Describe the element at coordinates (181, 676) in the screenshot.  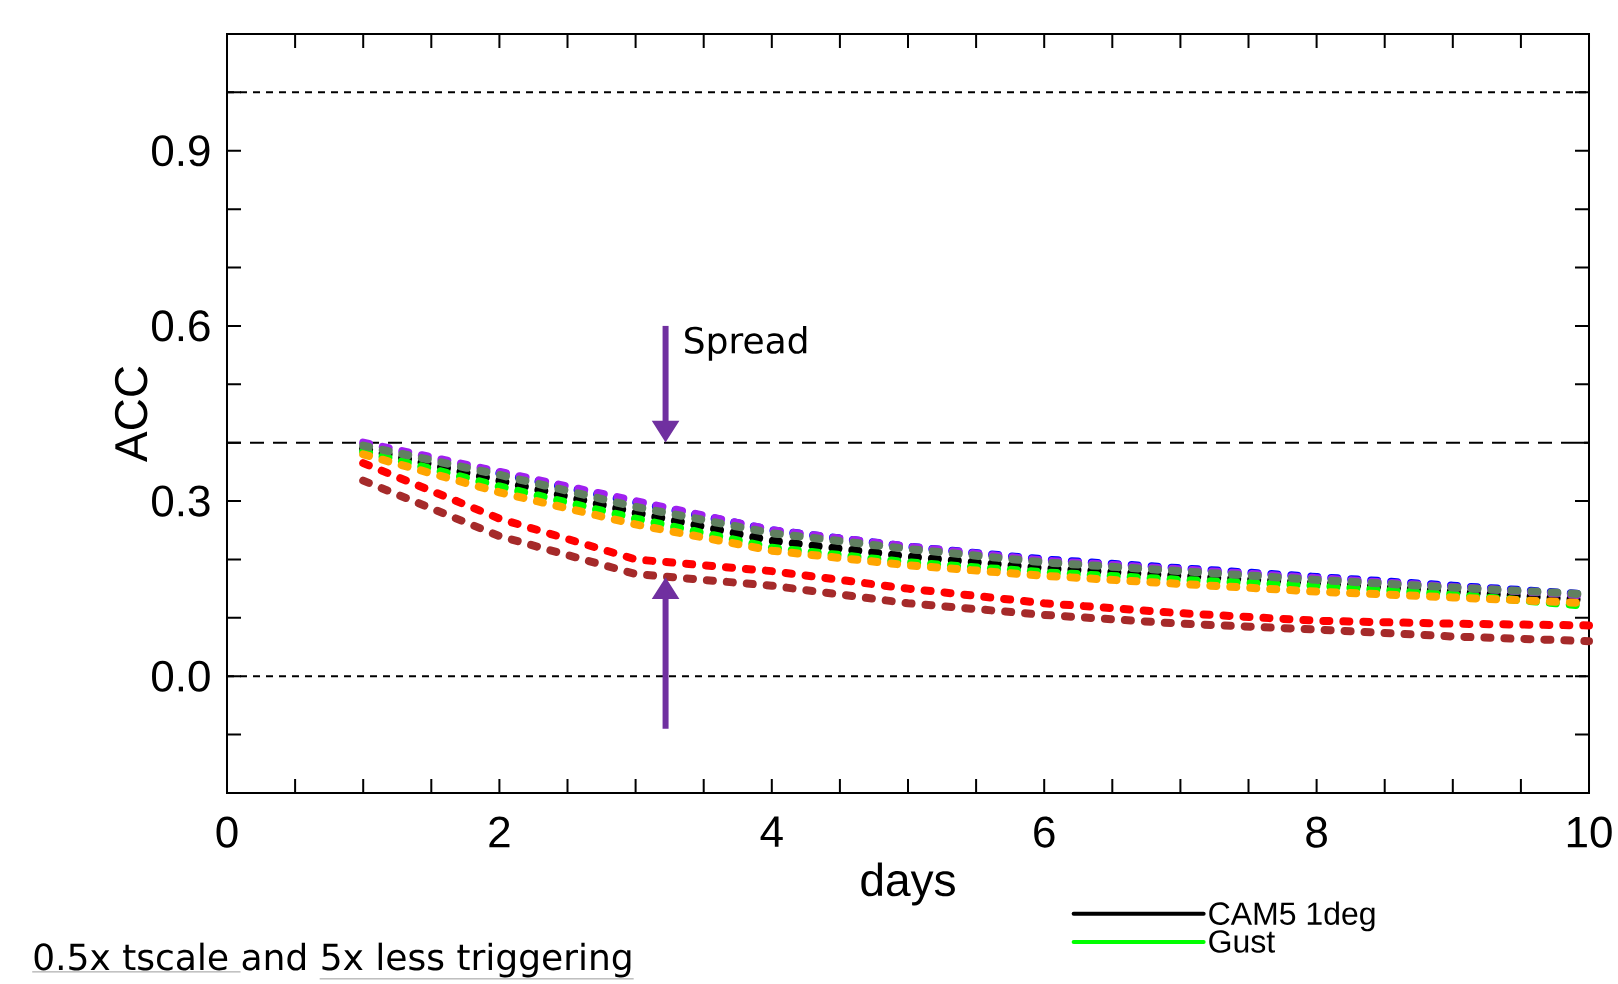
I see `y-tick-label: 0.0` at that location.